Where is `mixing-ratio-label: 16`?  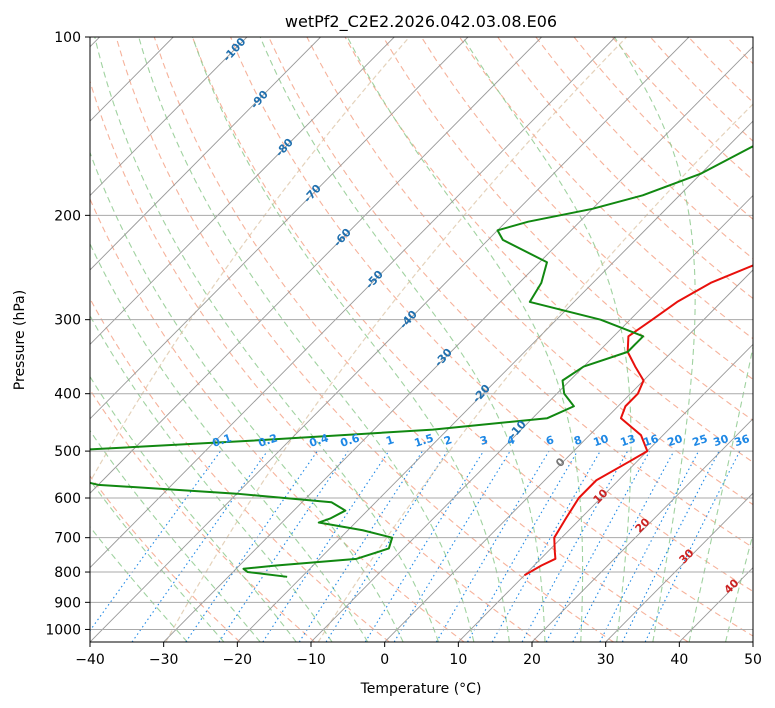
mixing-ratio-label: 16 is located at coordinates (651, 440).